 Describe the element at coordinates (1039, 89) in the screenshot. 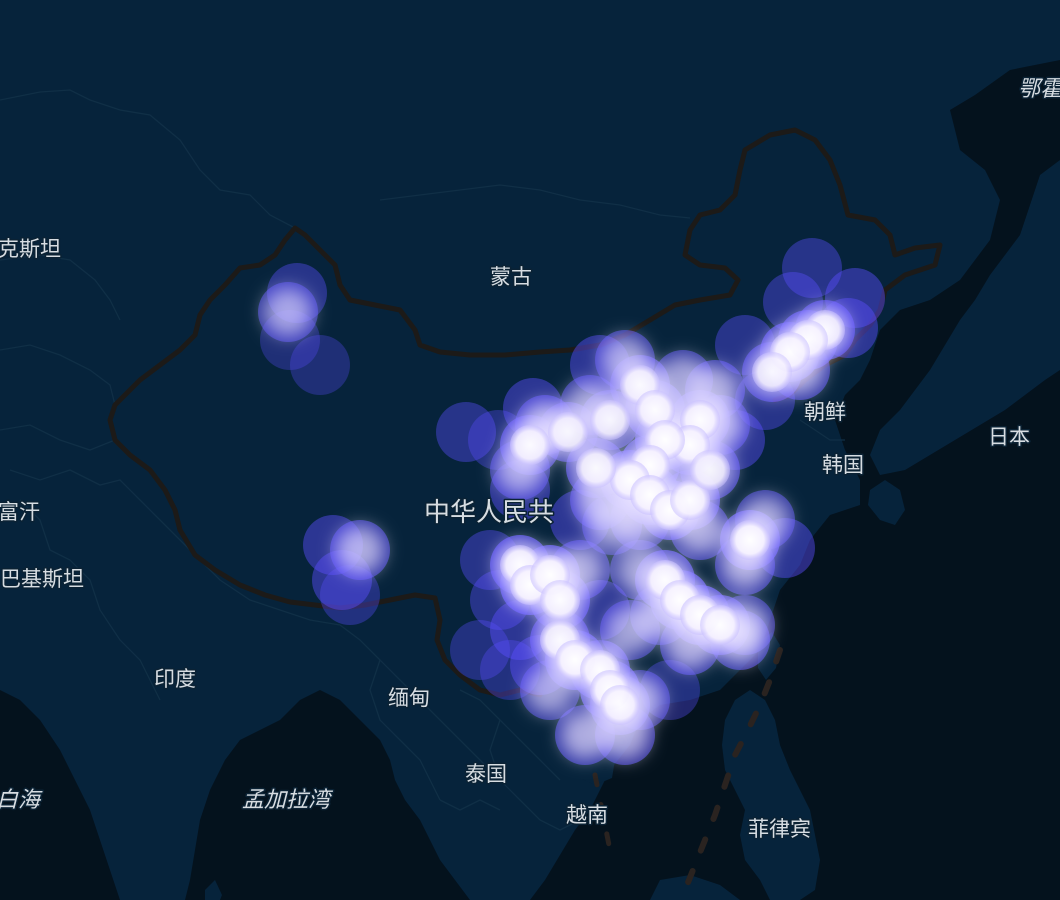

I see `label-okhotsk: 鄂霍` at that location.